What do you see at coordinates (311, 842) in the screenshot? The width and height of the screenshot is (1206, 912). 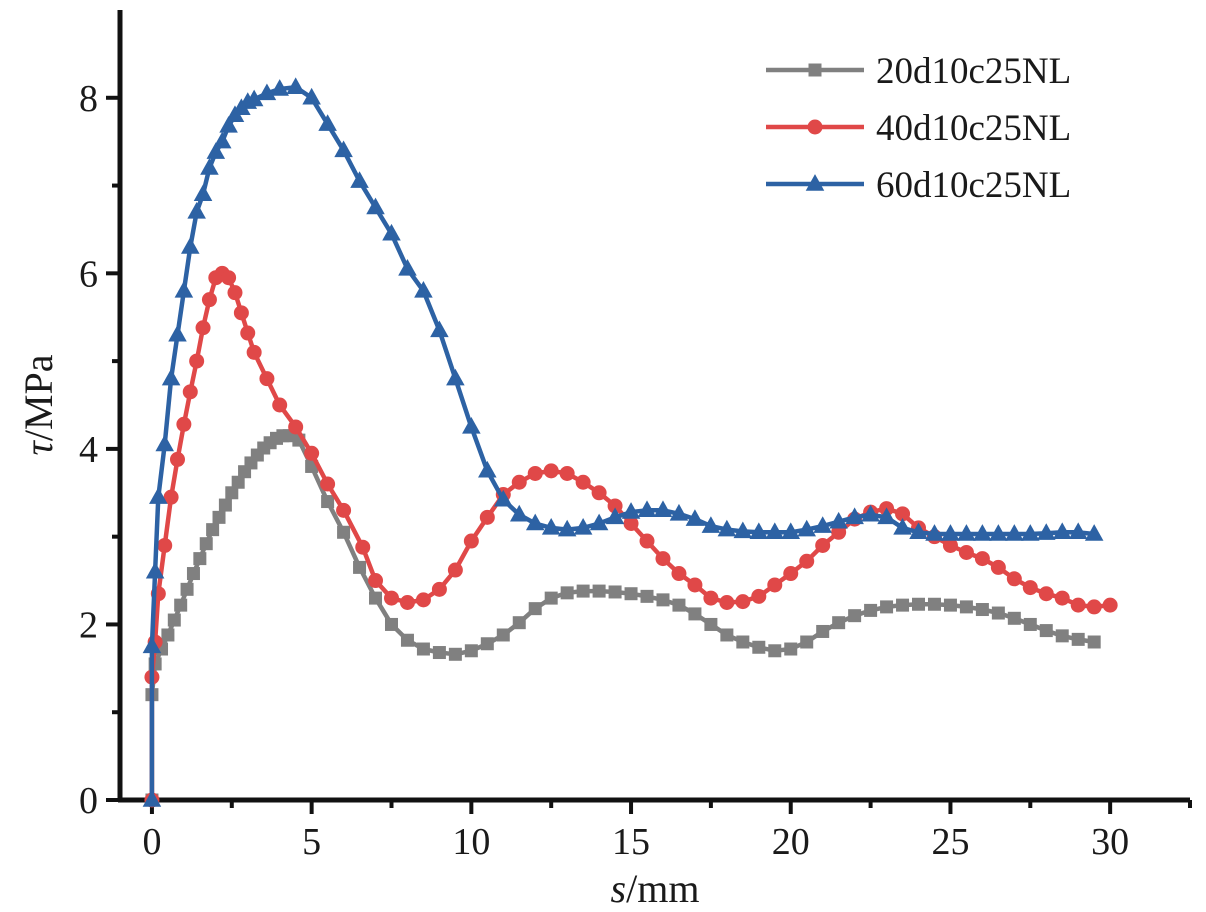 I see `x-tick-label: 5` at bounding box center [311, 842].